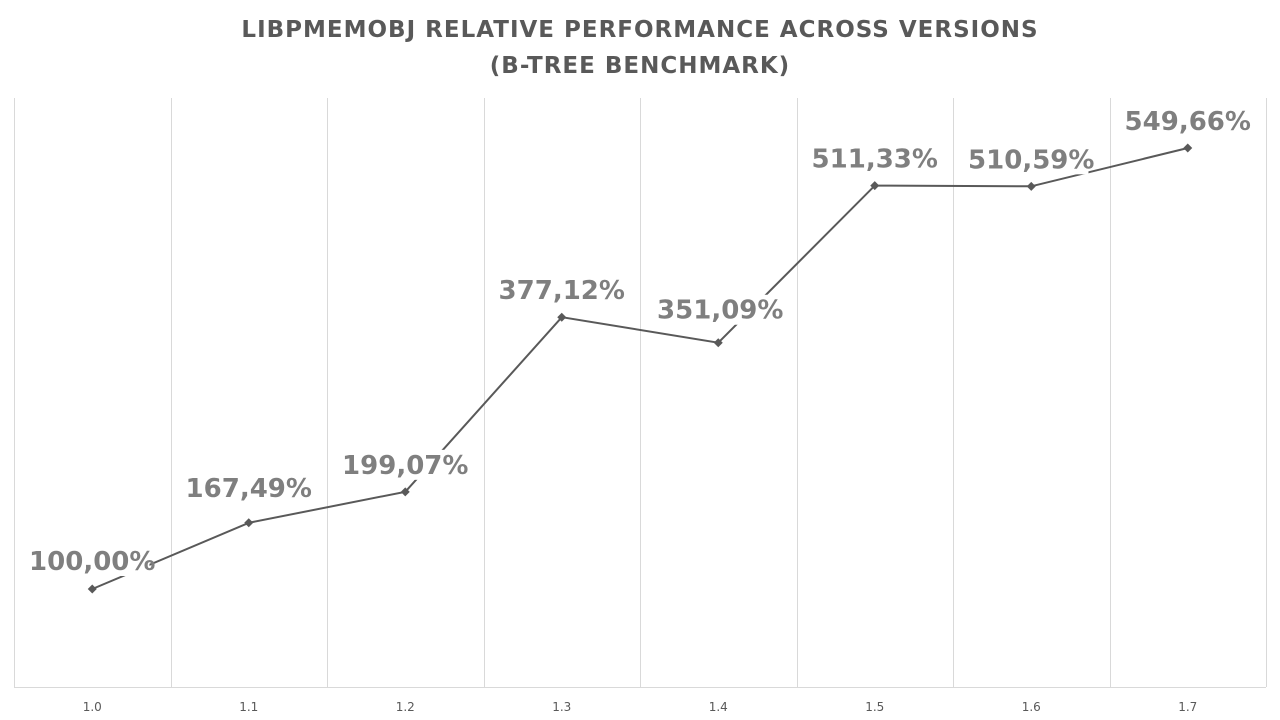 This screenshot has height=720, width=1280. I want to click on data-label: 199,07%, so click(405, 466).